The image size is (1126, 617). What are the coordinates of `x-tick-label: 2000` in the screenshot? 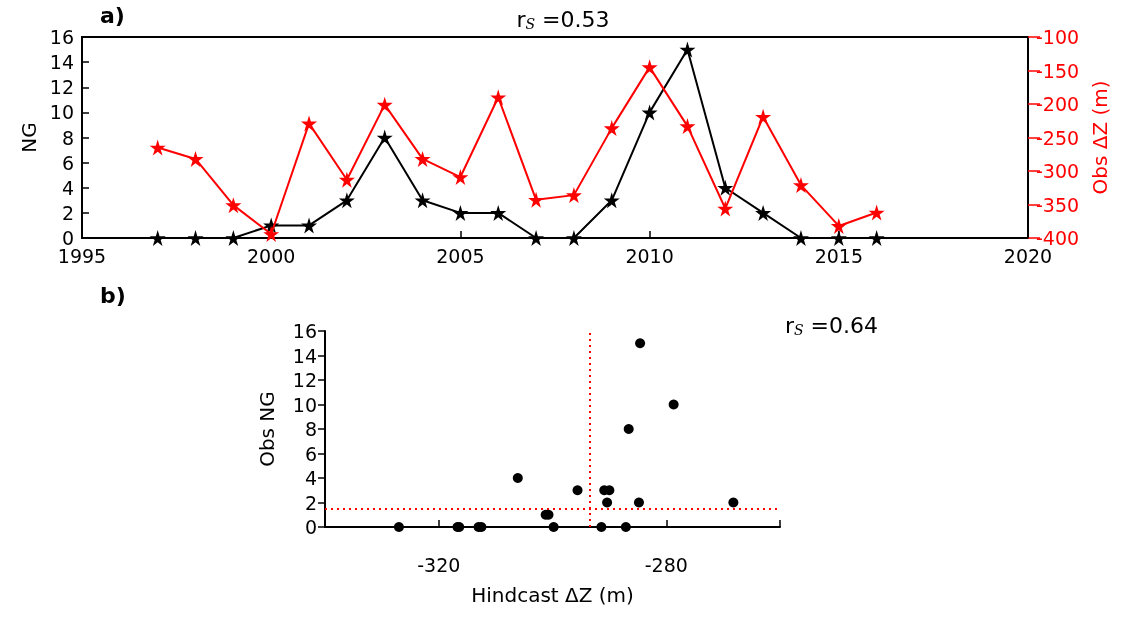 It's located at (271, 255).